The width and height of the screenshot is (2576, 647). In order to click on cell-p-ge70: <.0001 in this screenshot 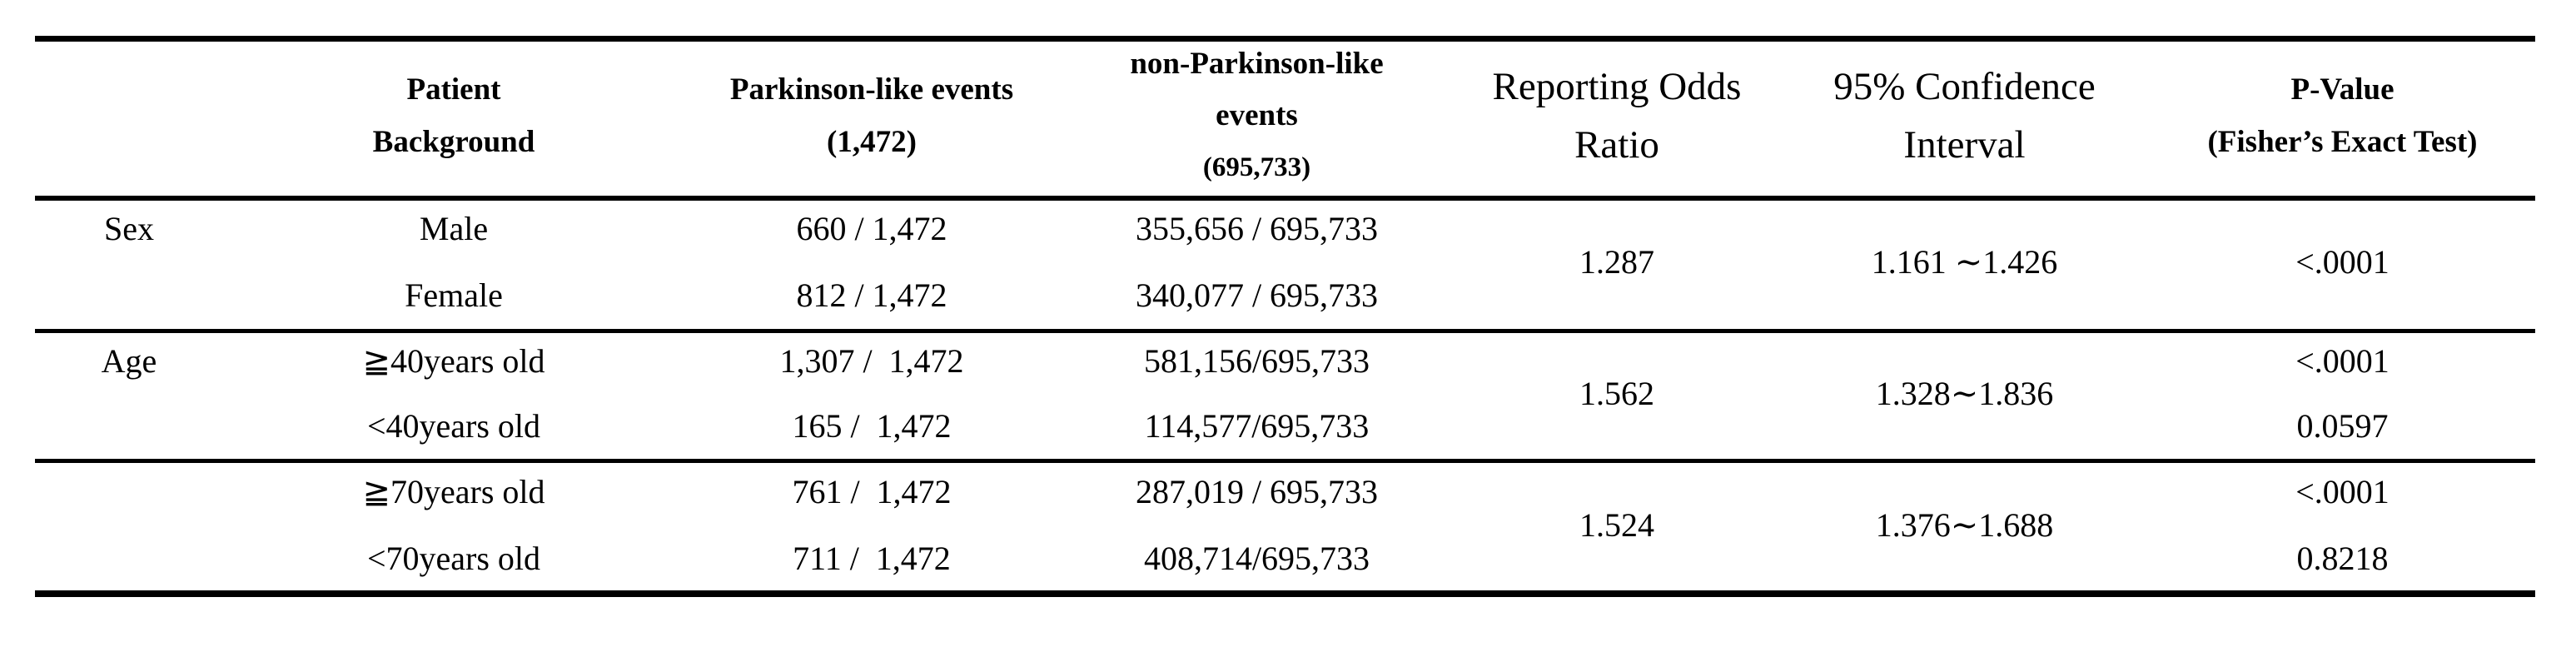, I will do `click(2342, 491)`.